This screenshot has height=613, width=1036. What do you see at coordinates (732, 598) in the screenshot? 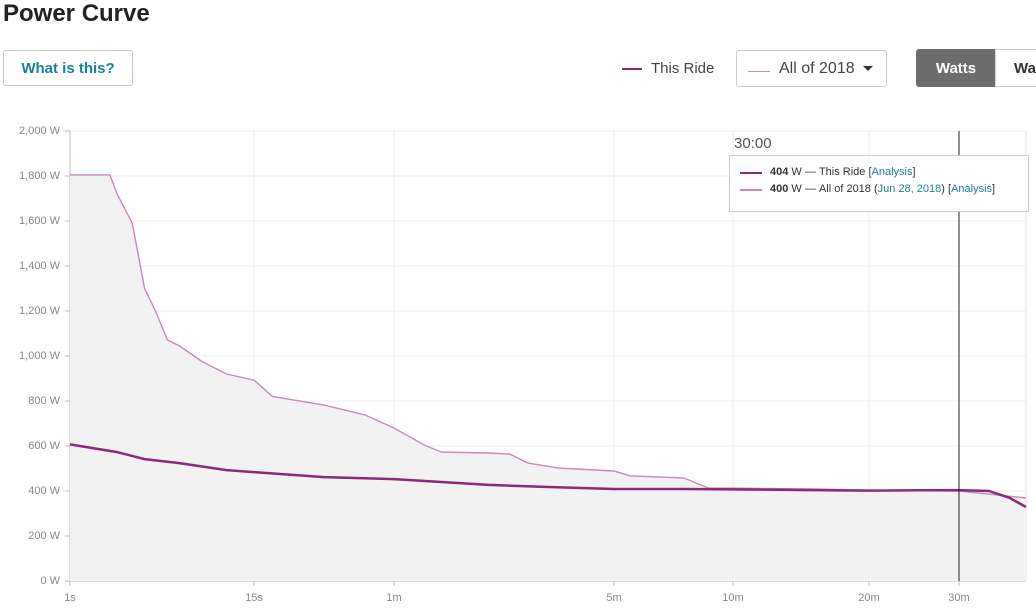
I see `x-tick-label: 10m` at bounding box center [732, 598].